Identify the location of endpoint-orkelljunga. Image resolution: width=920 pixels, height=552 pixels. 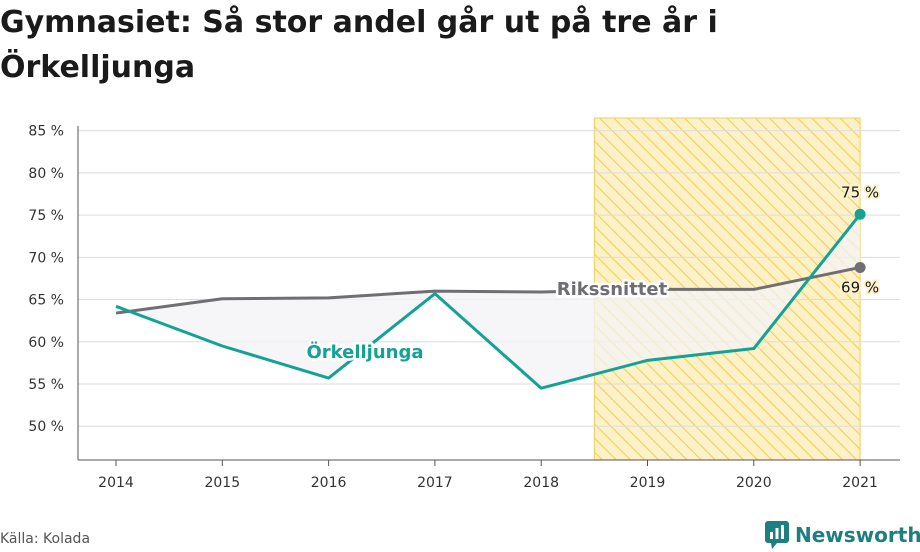
(860, 214).